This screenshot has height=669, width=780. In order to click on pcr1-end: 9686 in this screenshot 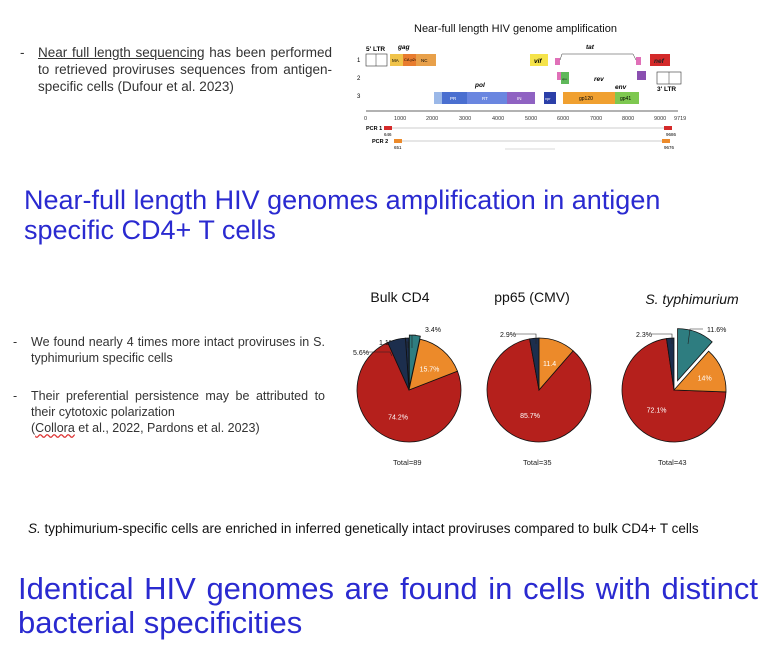, I will do `click(671, 134)`.